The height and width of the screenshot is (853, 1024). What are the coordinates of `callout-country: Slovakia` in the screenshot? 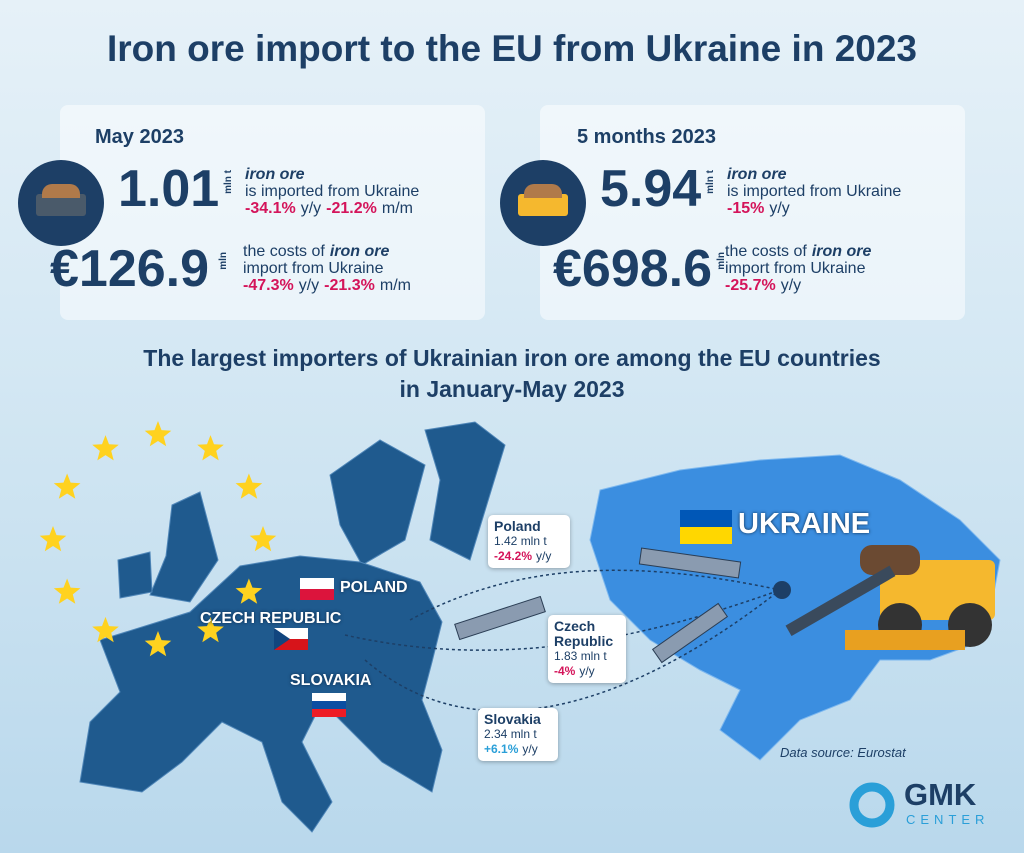 It's located at (512, 719).